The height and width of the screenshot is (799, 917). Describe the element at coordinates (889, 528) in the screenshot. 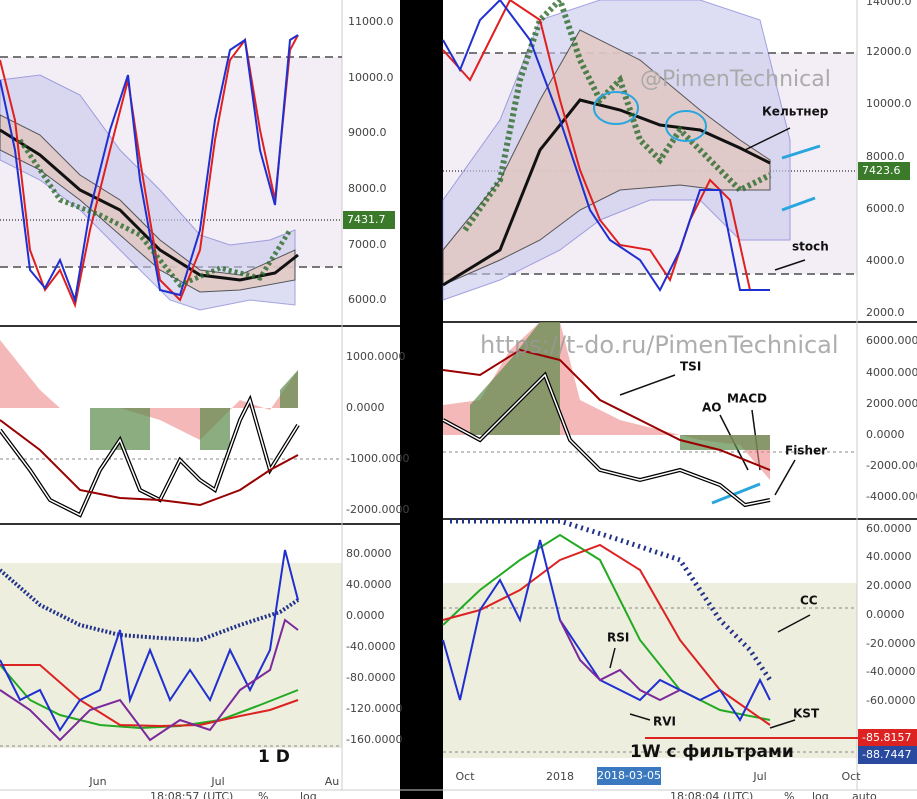

I see `axis-label: 60.0000` at that location.